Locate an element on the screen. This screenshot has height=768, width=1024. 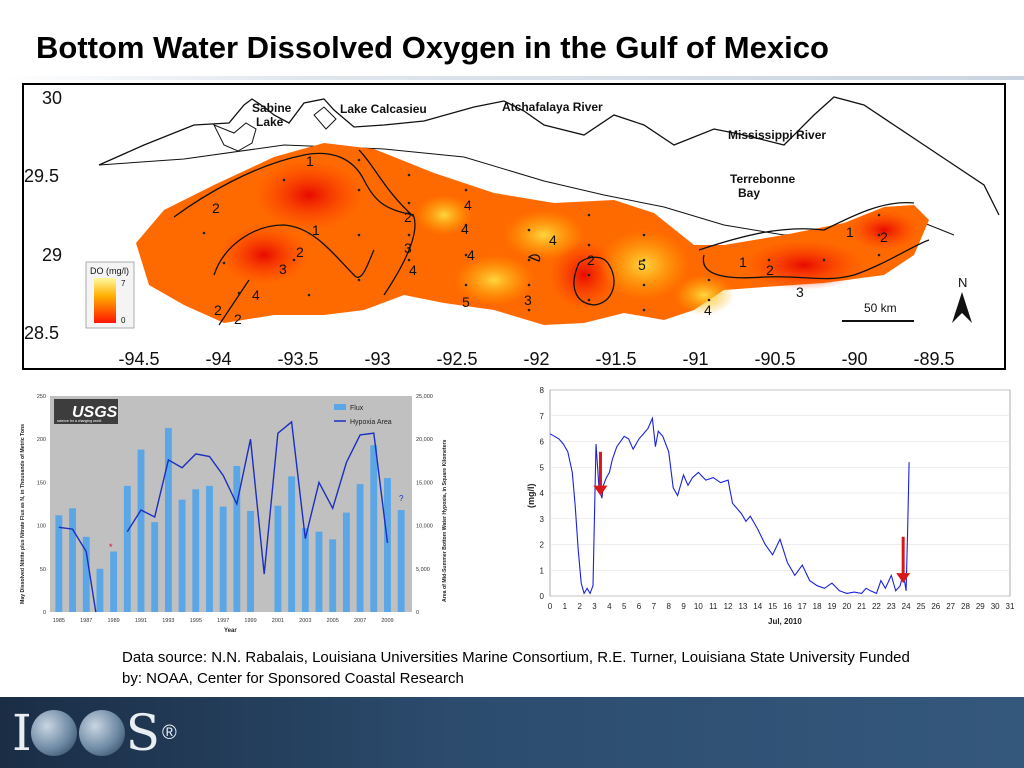
logo-letter-s: S is located at coordinates (142, 733).